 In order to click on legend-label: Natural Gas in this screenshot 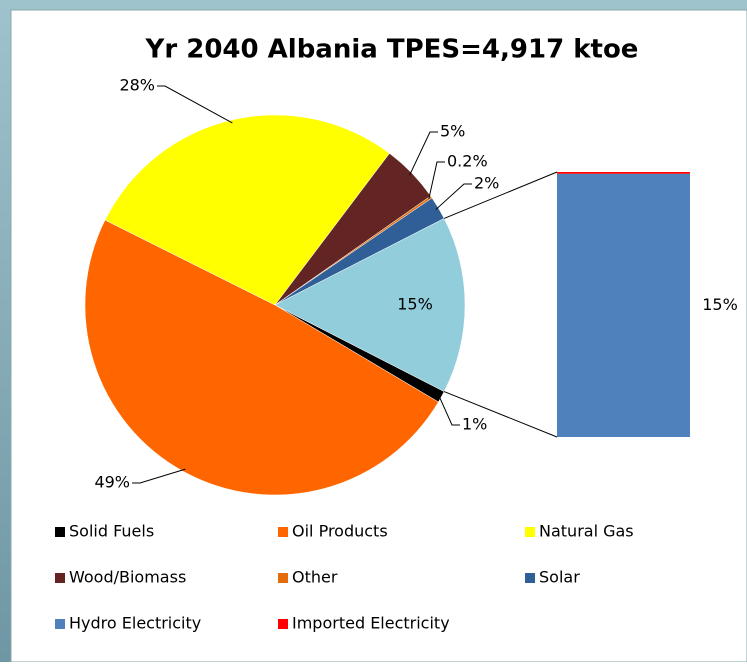, I will do `click(586, 531)`.